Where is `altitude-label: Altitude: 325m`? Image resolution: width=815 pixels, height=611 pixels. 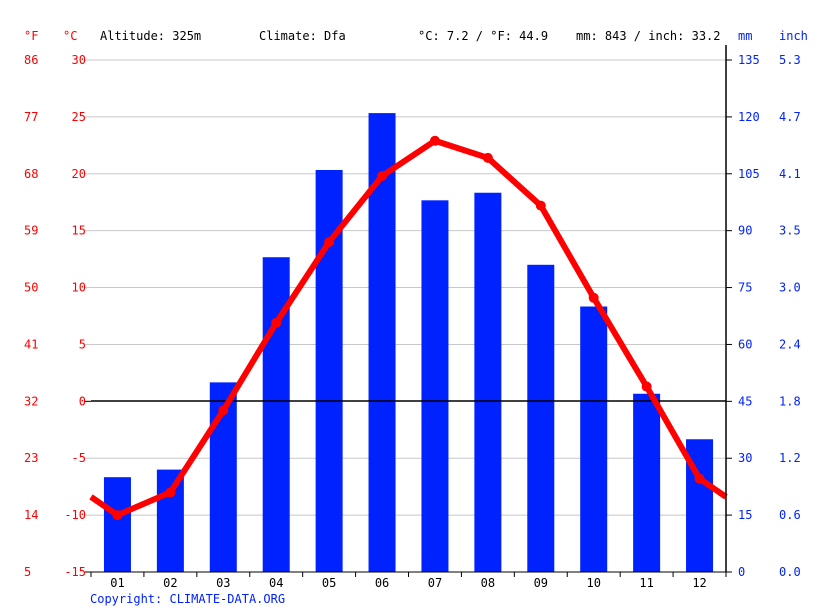 altitude-label: Altitude: 325m is located at coordinates (150, 36).